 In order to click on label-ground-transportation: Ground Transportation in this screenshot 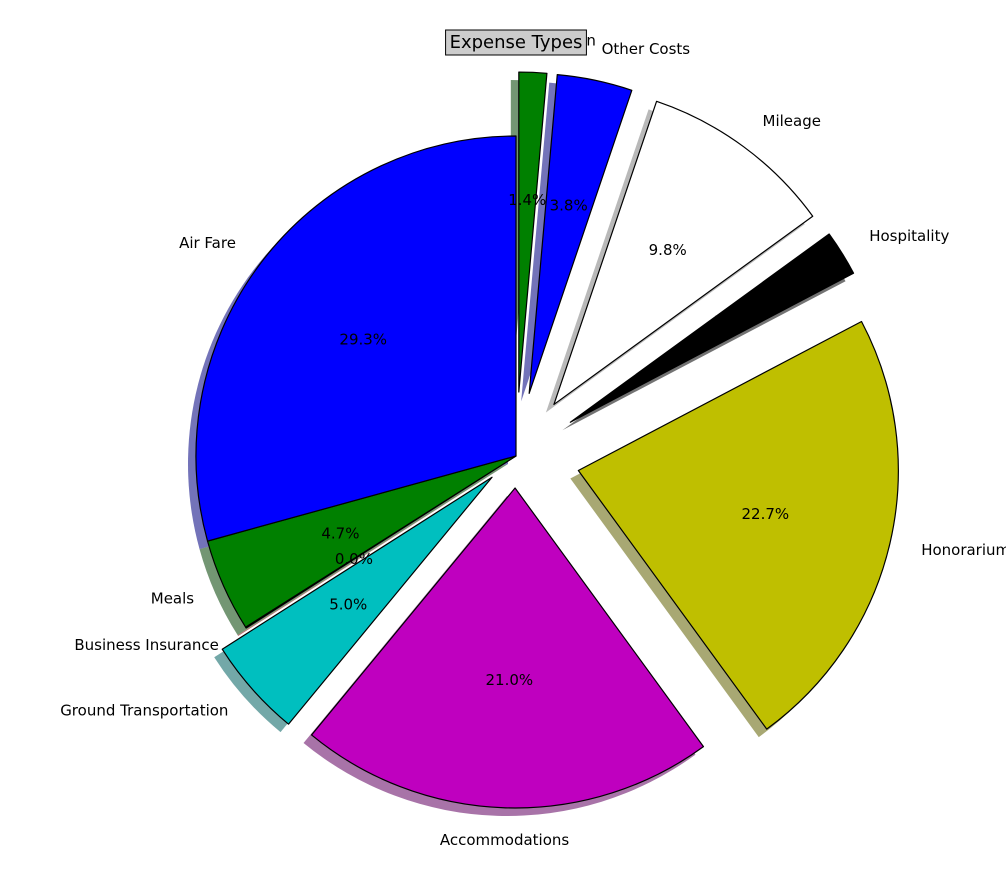, I will do `click(144, 711)`.